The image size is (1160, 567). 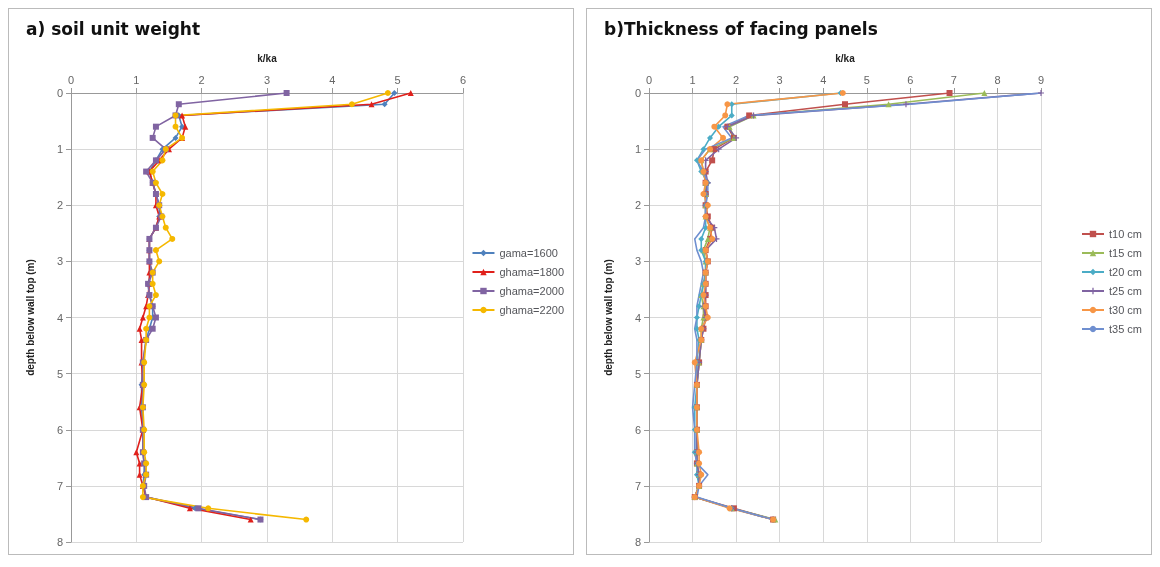 I want to click on x-tick-label: 9, so click(x=1041, y=79).